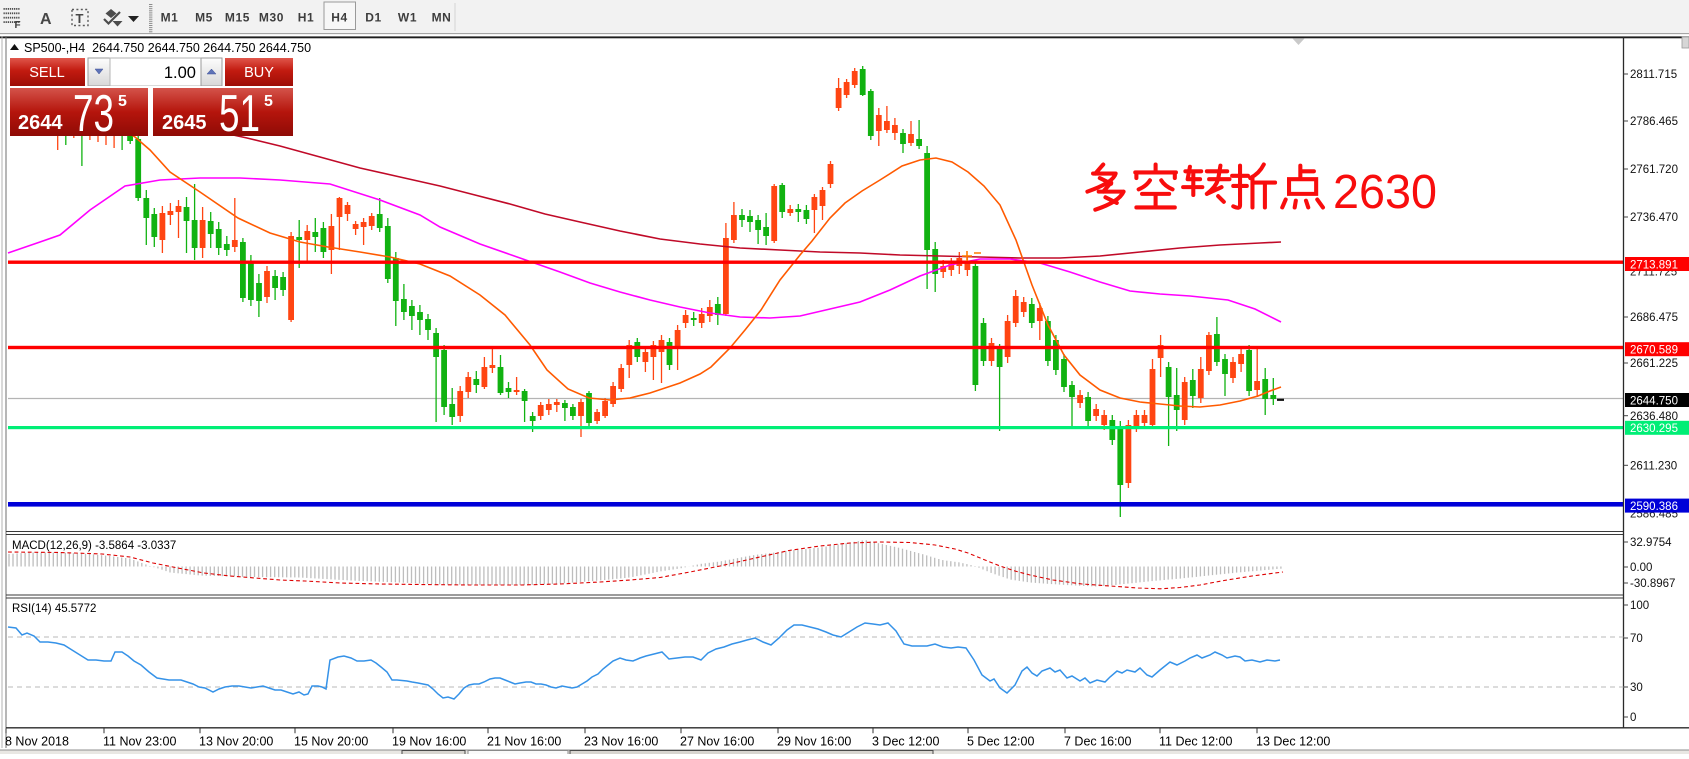  I want to click on svg-text: F, so click(18, 25).